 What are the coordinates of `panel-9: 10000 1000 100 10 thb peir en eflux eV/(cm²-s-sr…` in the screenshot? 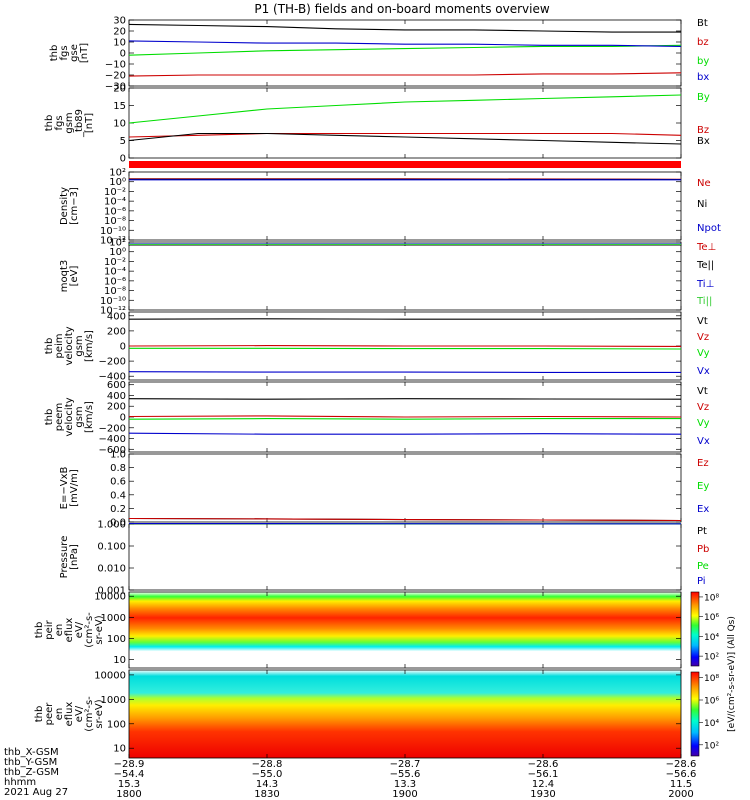 It's located at (358, 630).